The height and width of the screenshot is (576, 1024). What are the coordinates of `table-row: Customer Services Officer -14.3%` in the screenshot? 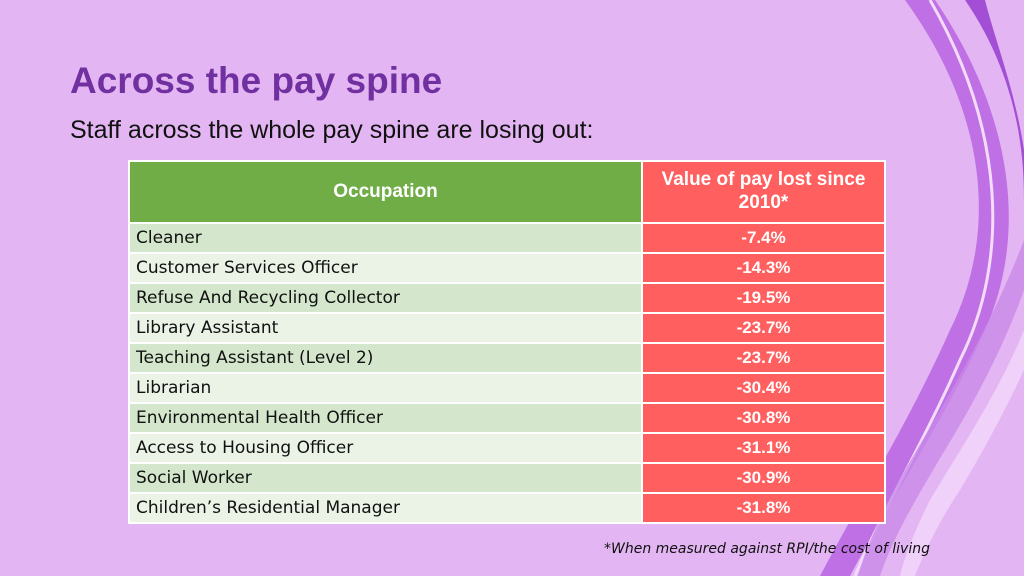 It's located at (507, 268).